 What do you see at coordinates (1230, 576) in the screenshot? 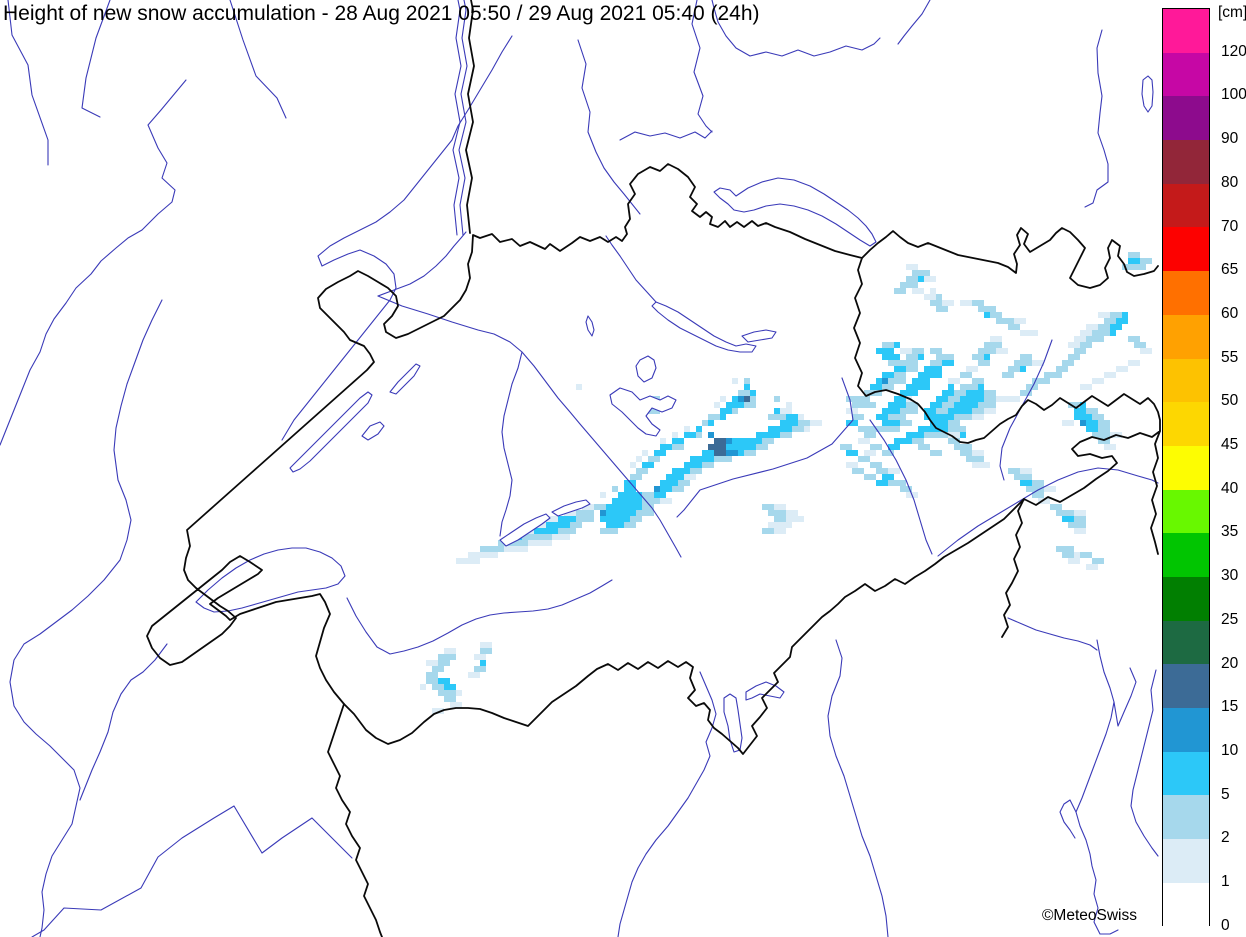
I see `colorbar-label: 30` at bounding box center [1230, 576].